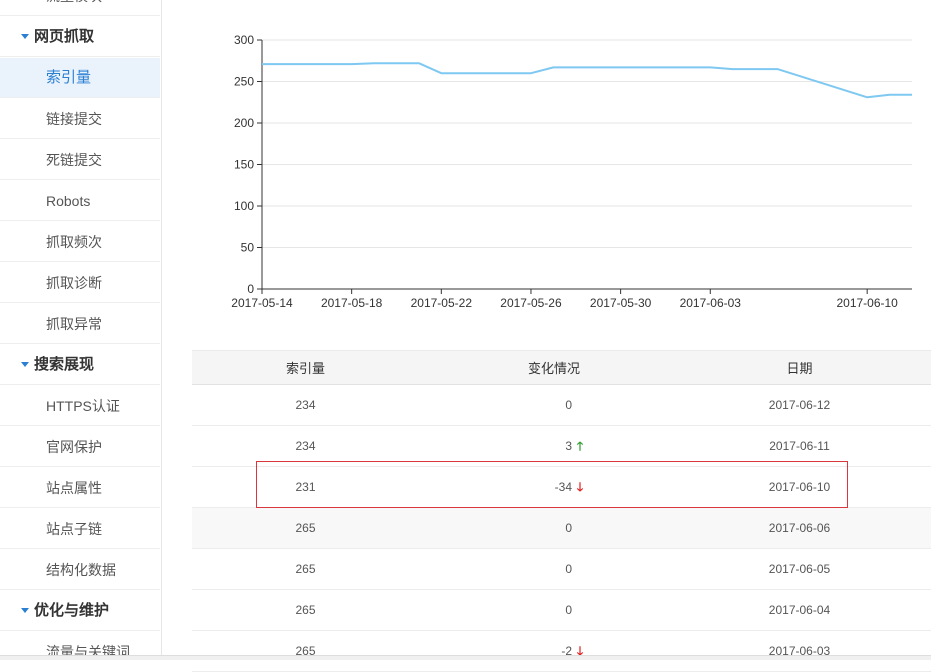 This screenshot has height=672, width=931. Describe the element at coordinates (244, 165) in the screenshot. I see `y-tick-label: 150` at that location.